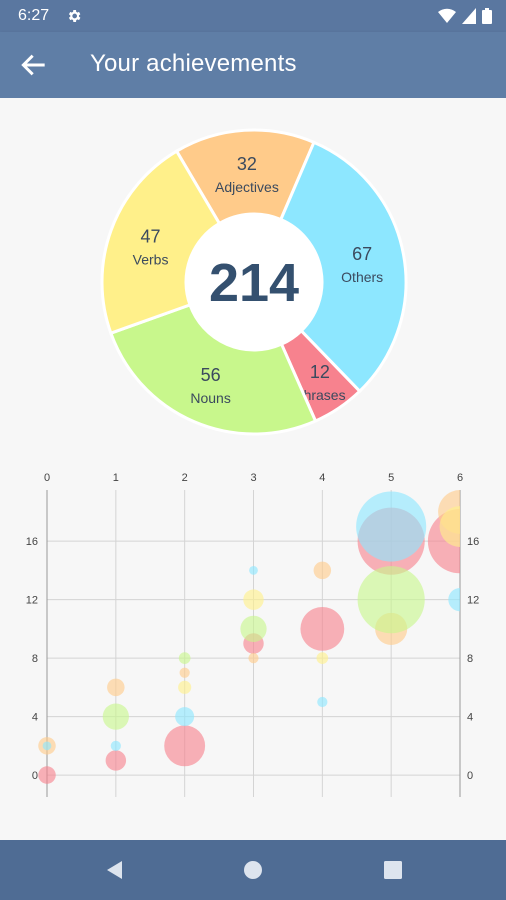 This screenshot has width=506, height=900. I want to click on donut-category-label: Nouns, so click(210, 398).